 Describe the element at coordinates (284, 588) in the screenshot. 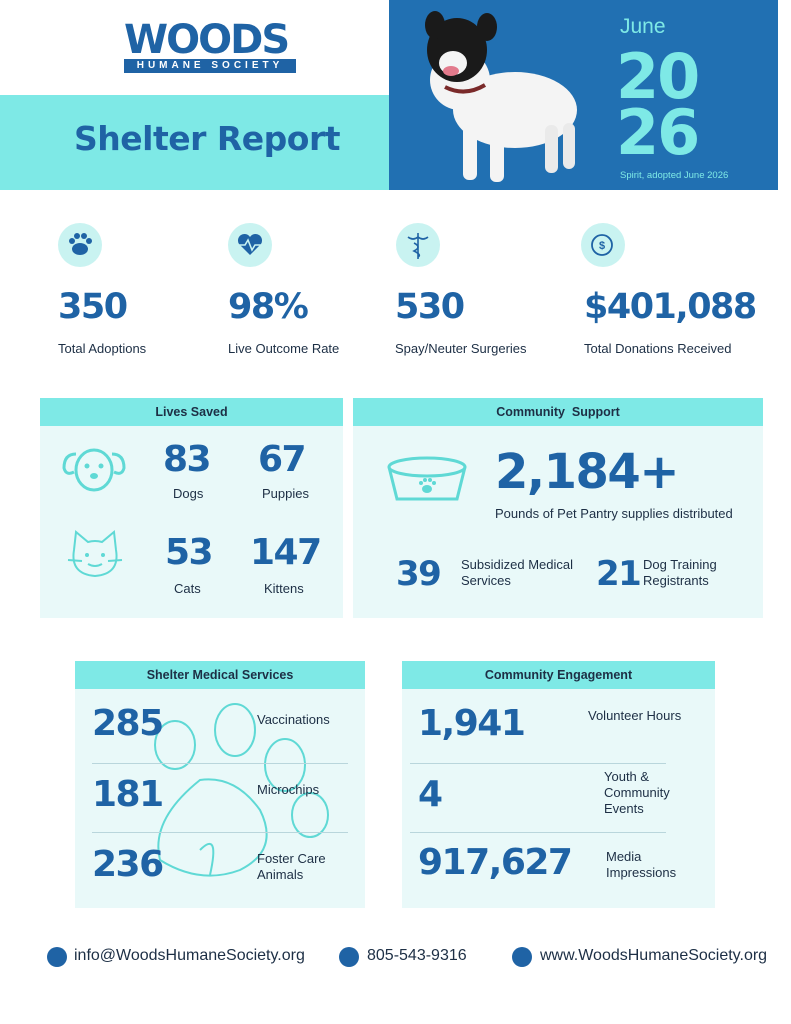

I see `lives-label: Kittens` at that location.